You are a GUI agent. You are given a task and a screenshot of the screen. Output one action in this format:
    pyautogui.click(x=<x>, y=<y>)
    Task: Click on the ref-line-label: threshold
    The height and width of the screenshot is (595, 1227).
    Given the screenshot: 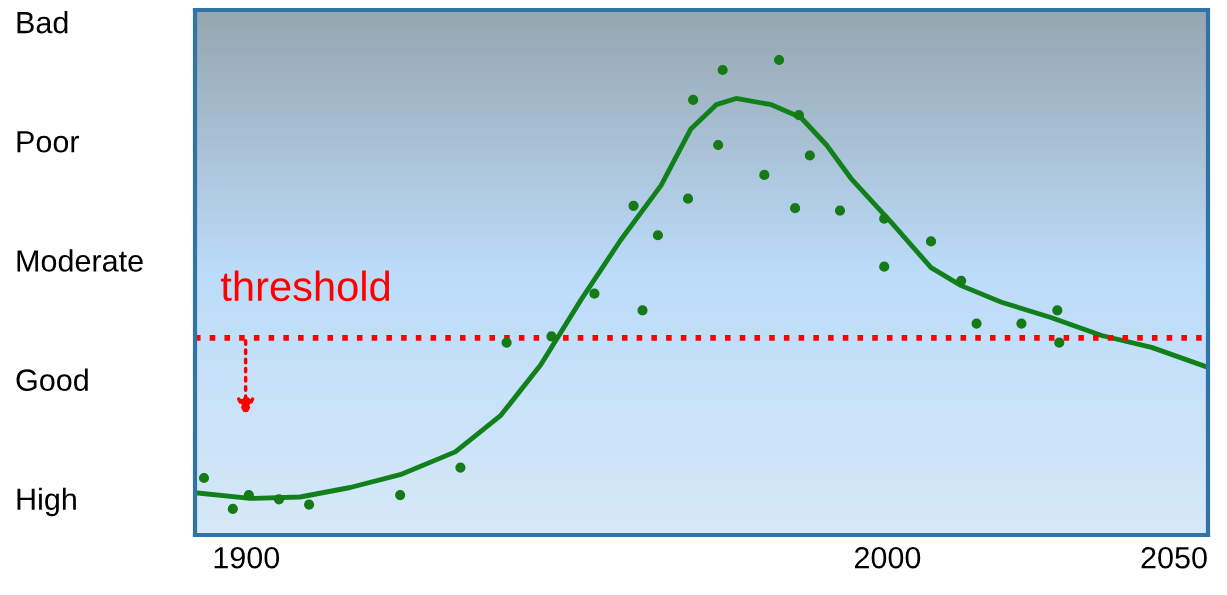 What is the action you would take?
    pyautogui.click(x=305, y=286)
    